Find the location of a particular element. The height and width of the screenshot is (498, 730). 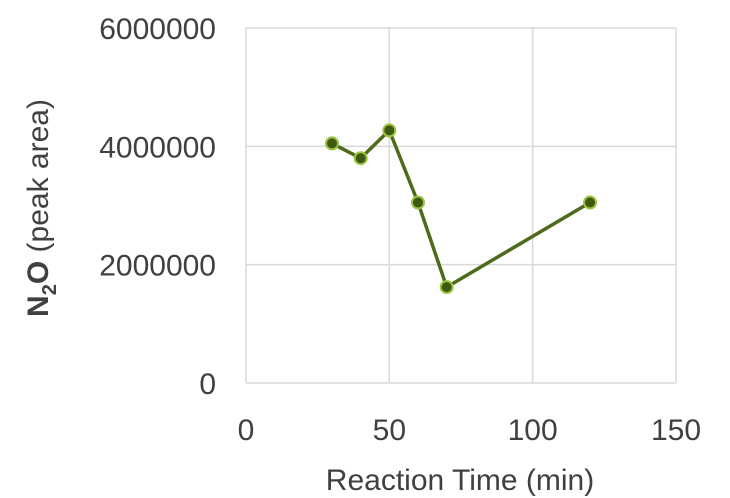

y-axis-title-main: N is located at coordinates (38, 306).